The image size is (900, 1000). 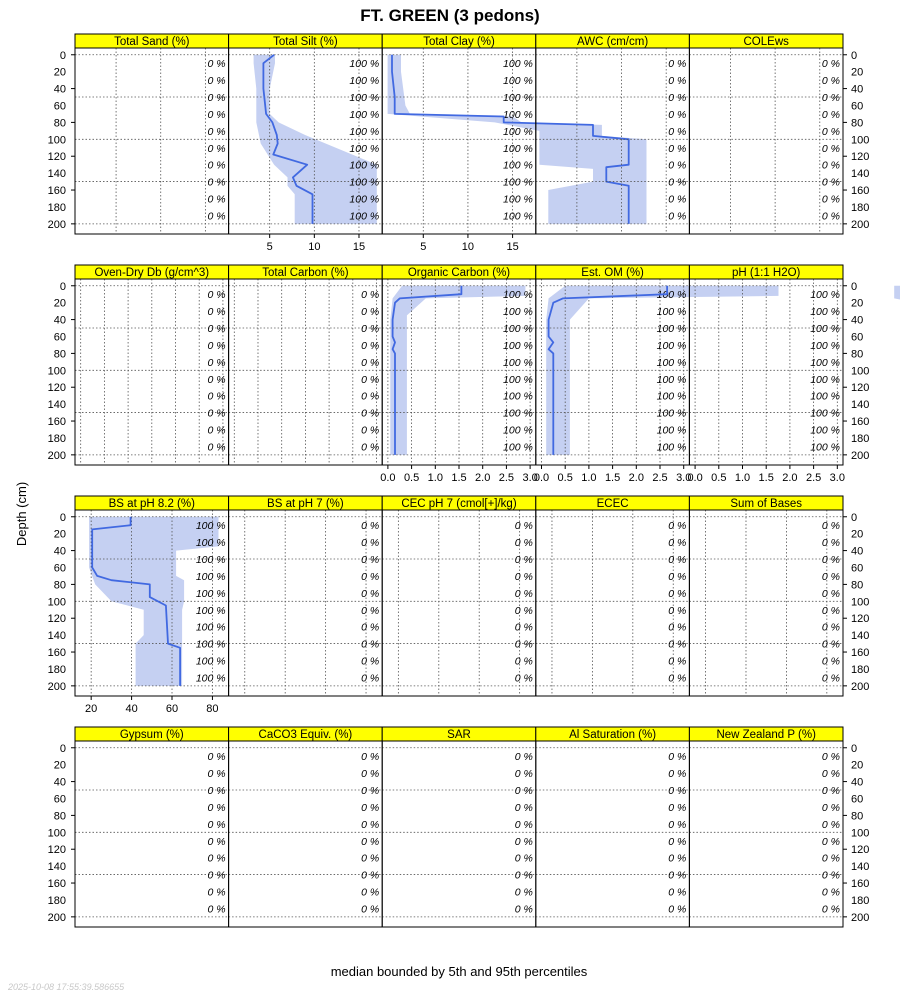 I want to click on value-tick-label: 1.0, so click(x=742, y=478).